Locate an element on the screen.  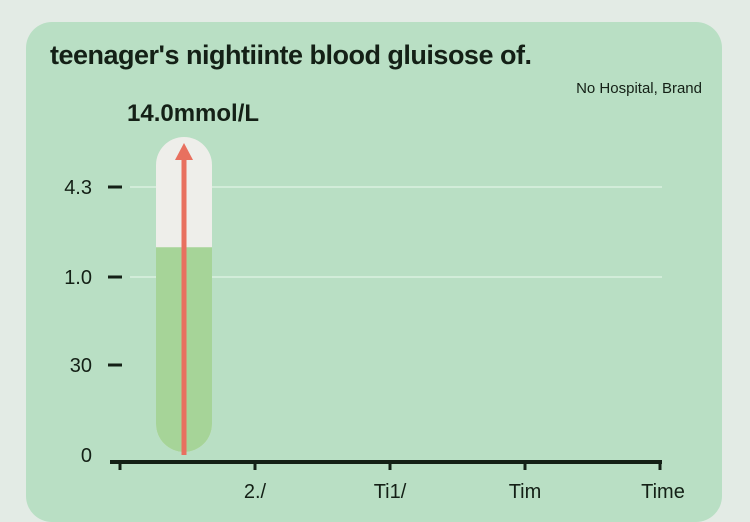
y-tick-label: 4.3 is located at coordinates (78, 188).